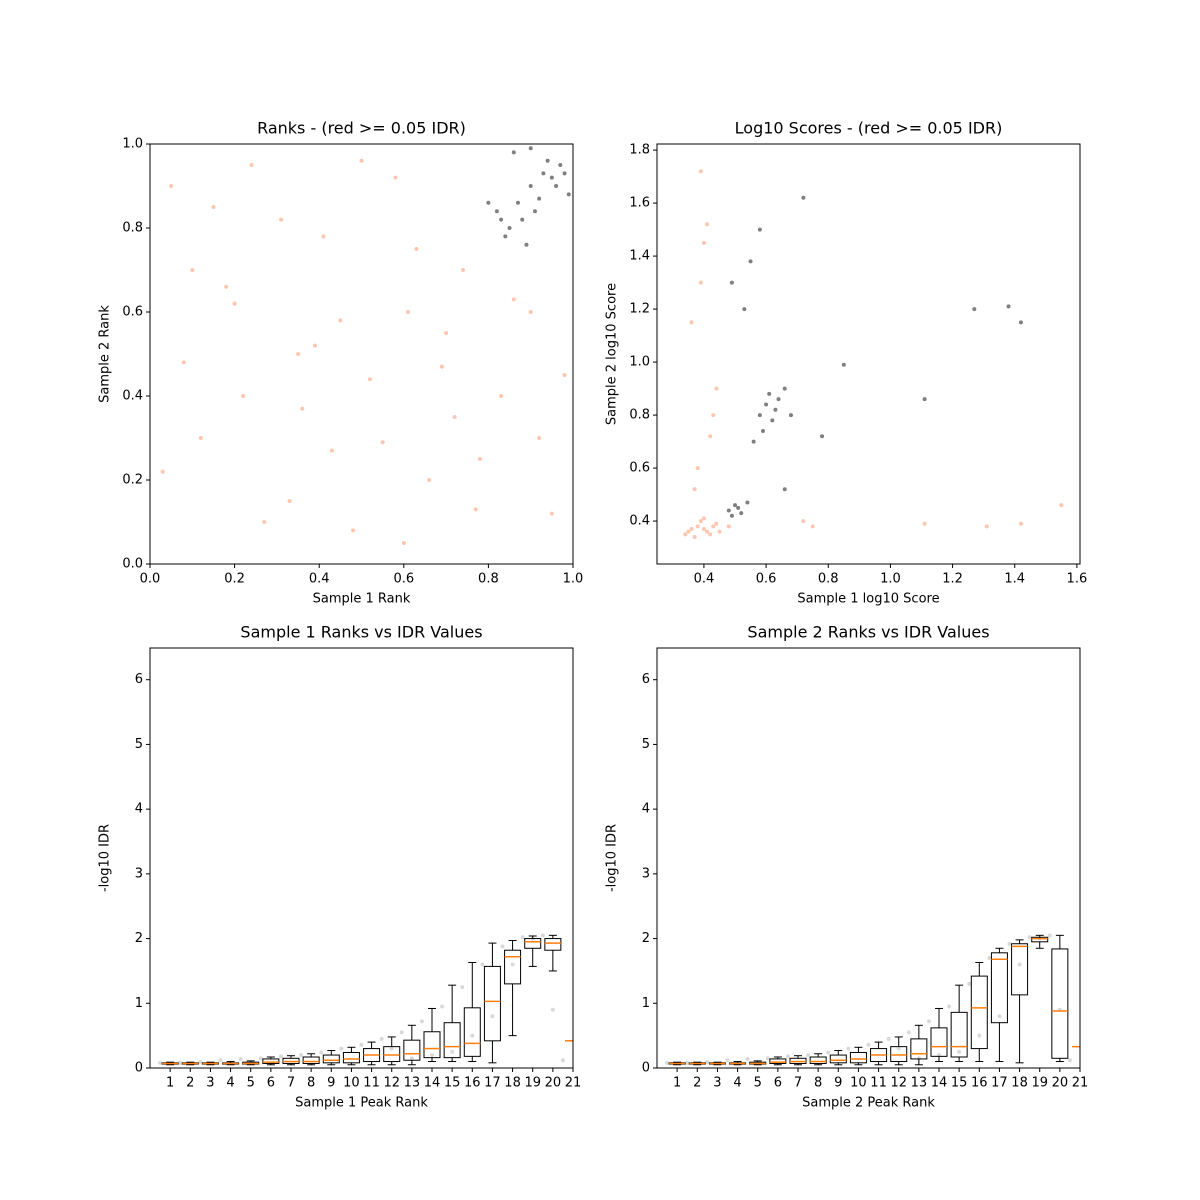 The image size is (1200, 1200). What do you see at coordinates (139, 1003) in the screenshot?
I see `y-tick-label: 1` at bounding box center [139, 1003].